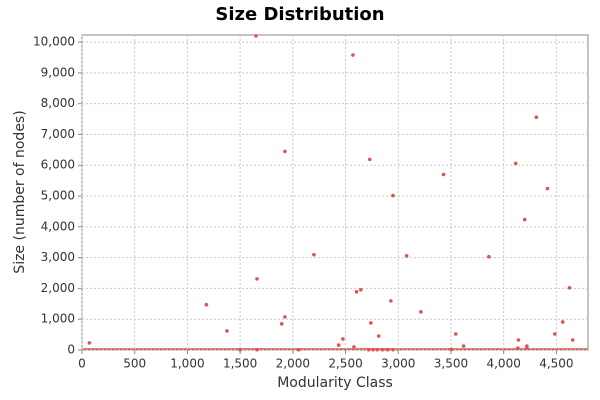 This screenshot has height=400, width=600. What do you see at coordinates (335, 383) in the screenshot?
I see `x-axis-label: Modularity Class` at bounding box center [335, 383].